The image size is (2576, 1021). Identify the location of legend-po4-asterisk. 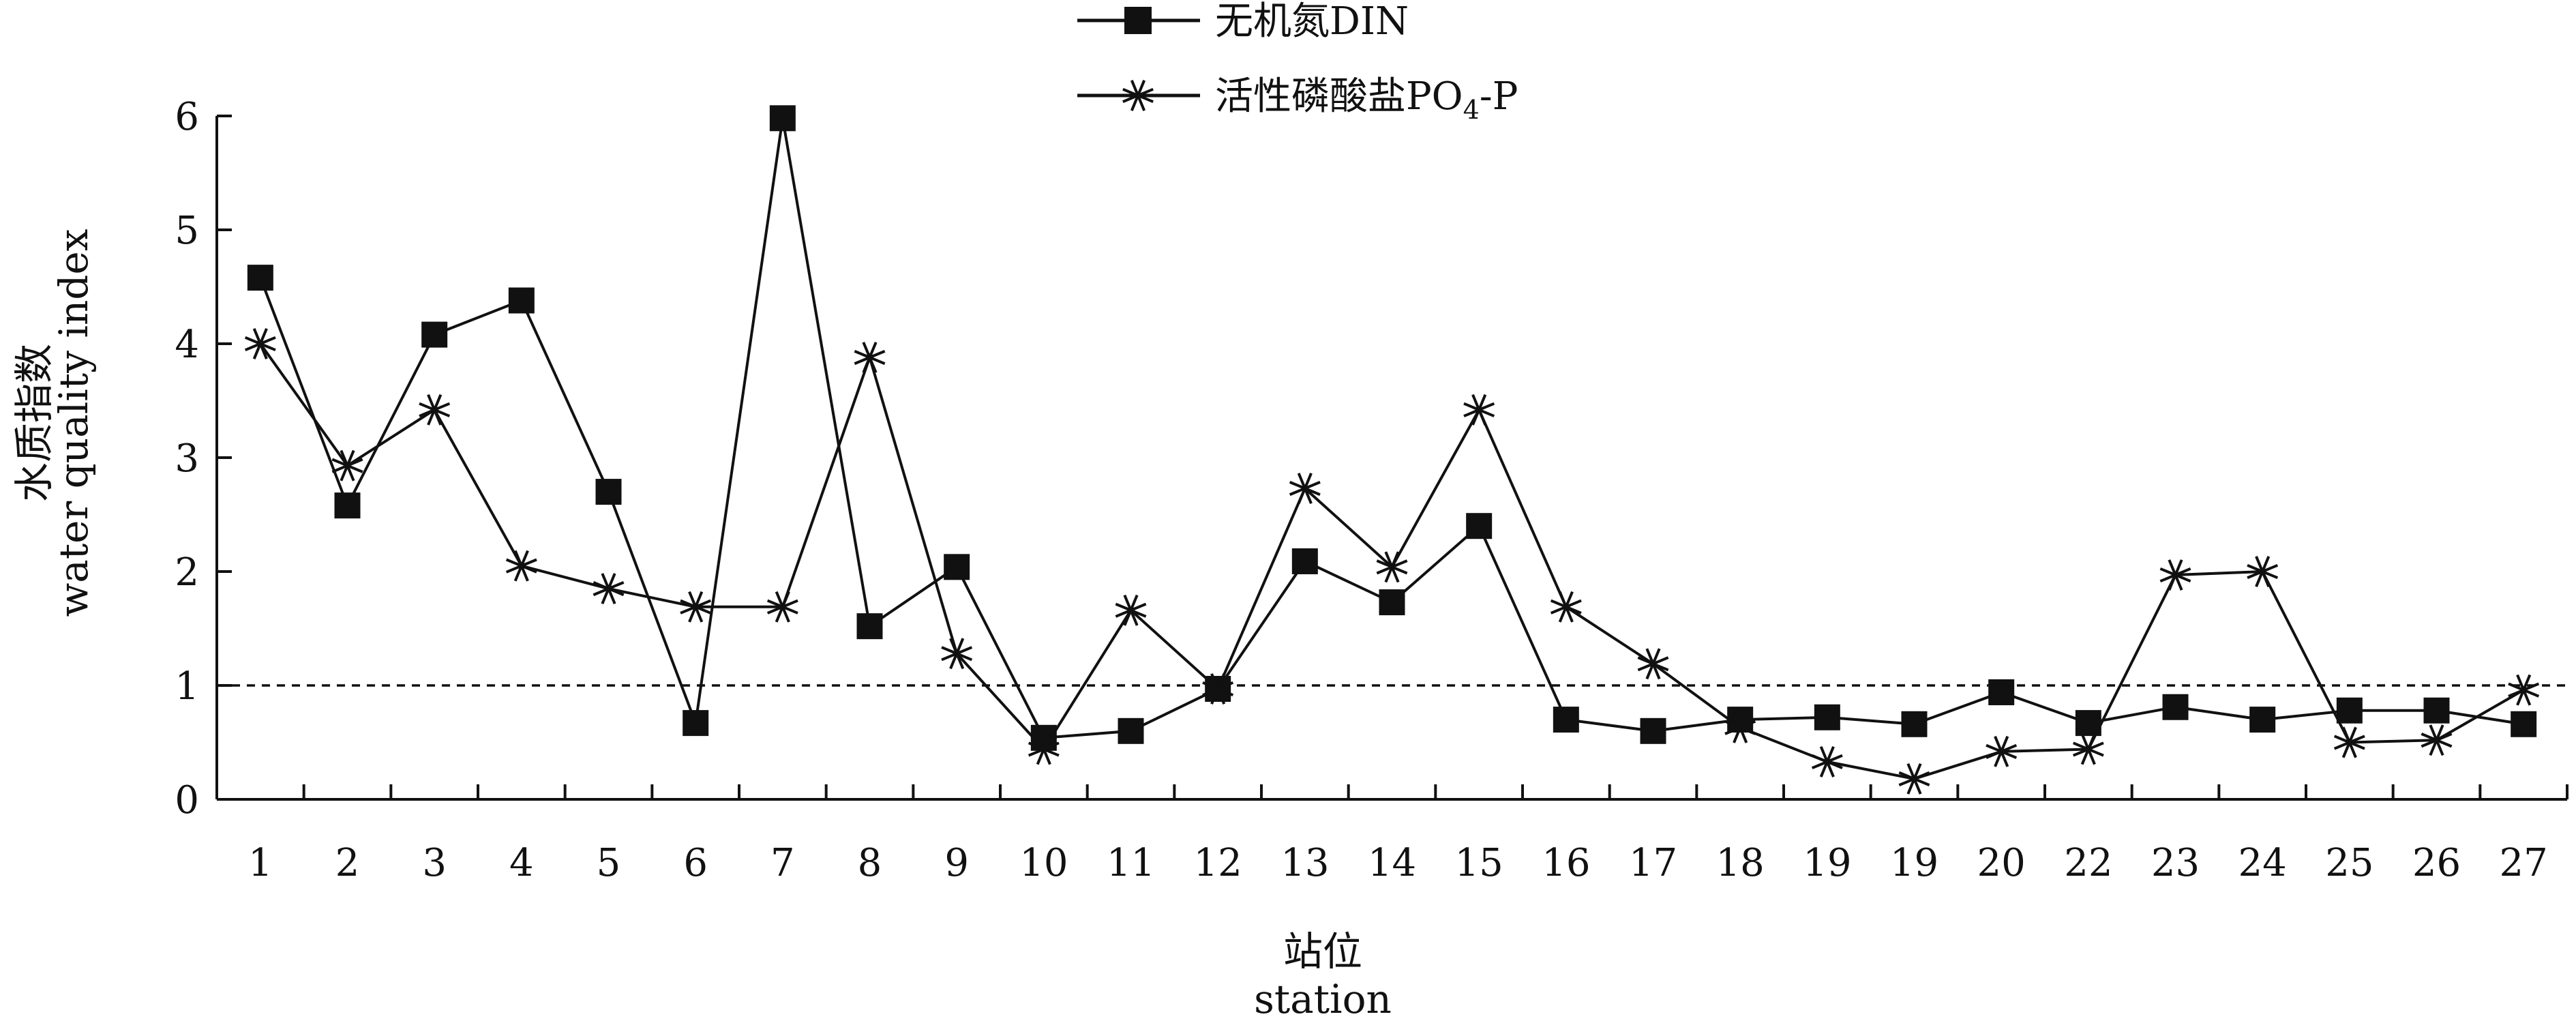
(1138, 96).